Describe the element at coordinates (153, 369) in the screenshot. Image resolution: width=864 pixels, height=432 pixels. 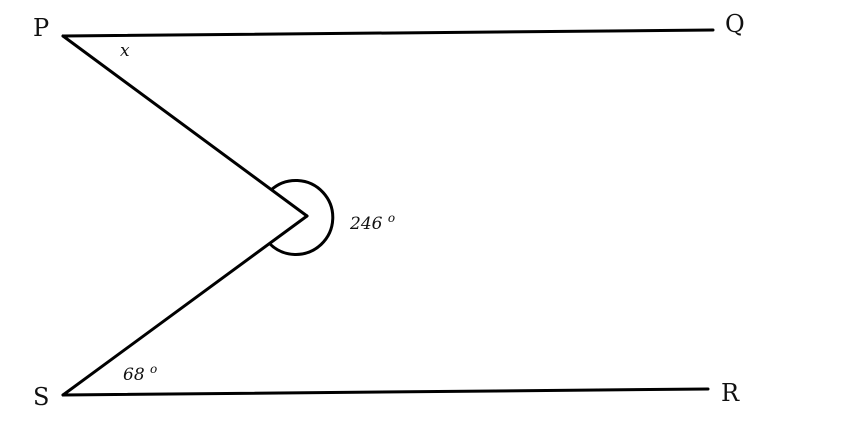
I see `angle-68-degree-mark: o` at that location.